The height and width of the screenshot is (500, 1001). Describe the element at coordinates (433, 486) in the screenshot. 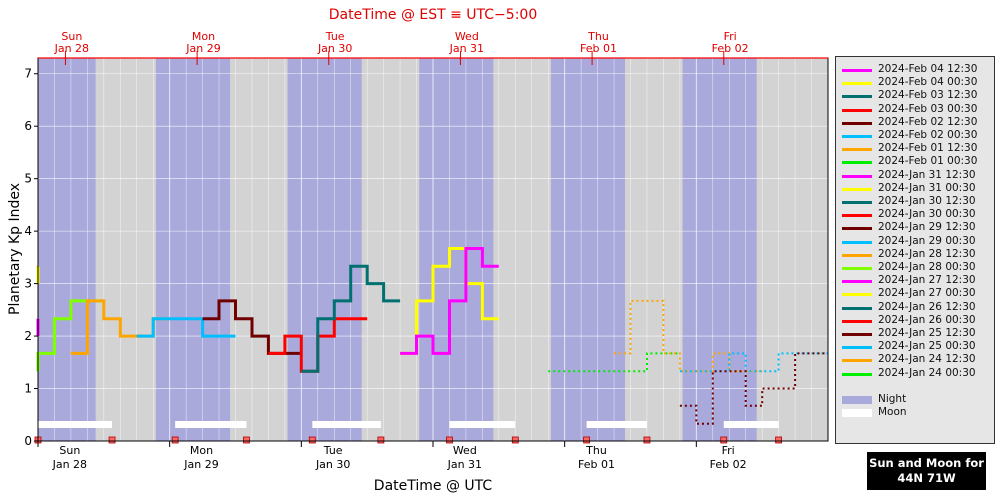

I see `x-axis-label: DateTime @ UTC` at that location.